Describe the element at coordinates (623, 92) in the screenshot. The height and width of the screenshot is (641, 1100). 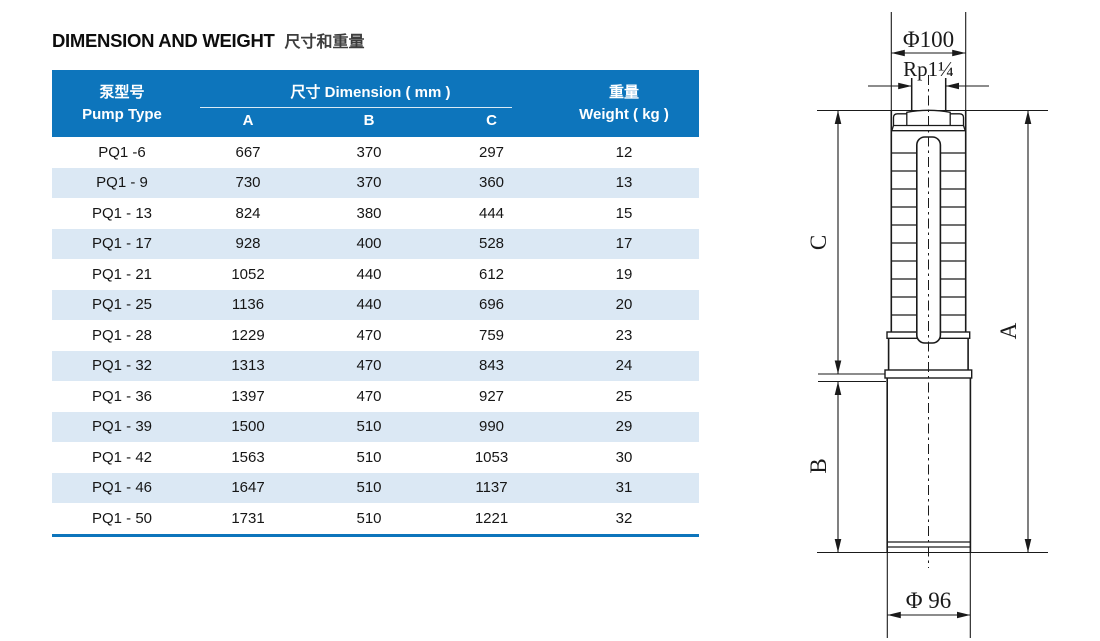
I see `header-weight-zh: 重量` at that location.